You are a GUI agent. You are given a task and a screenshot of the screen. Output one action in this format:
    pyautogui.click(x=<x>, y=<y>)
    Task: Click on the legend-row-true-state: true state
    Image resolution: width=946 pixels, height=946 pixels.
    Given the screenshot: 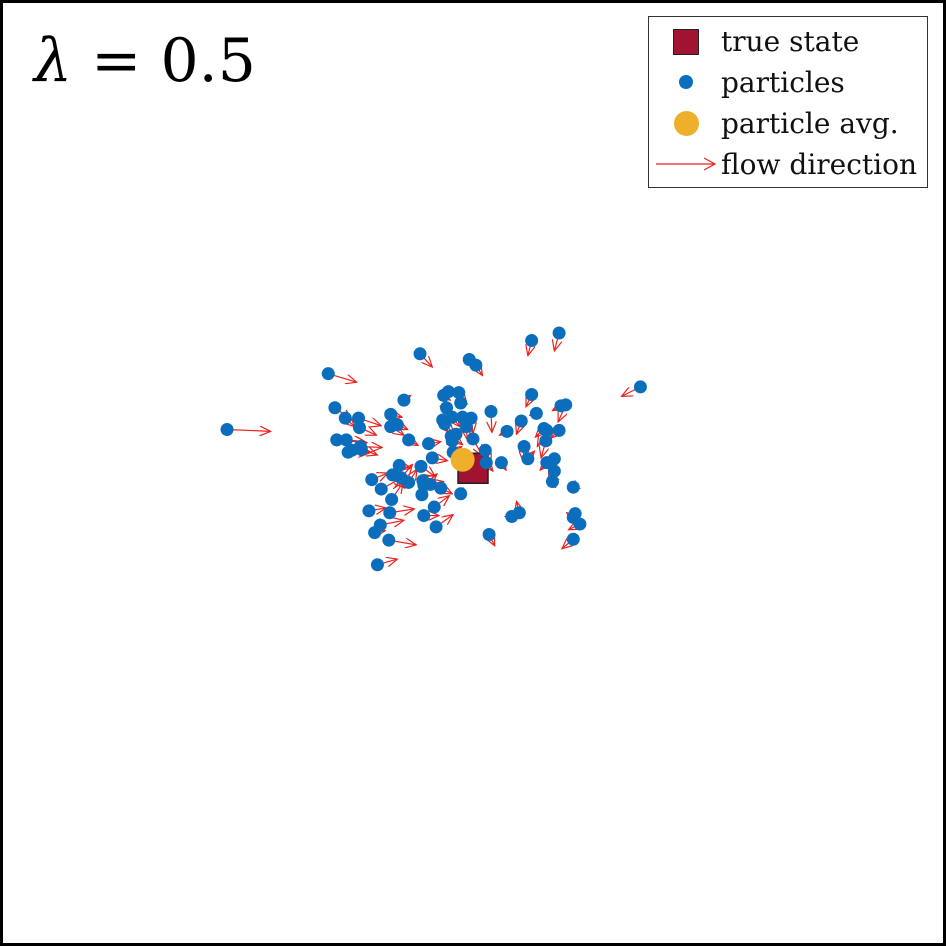 What is the action you would take?
    pyautogui.click(x=788, y=41)
    